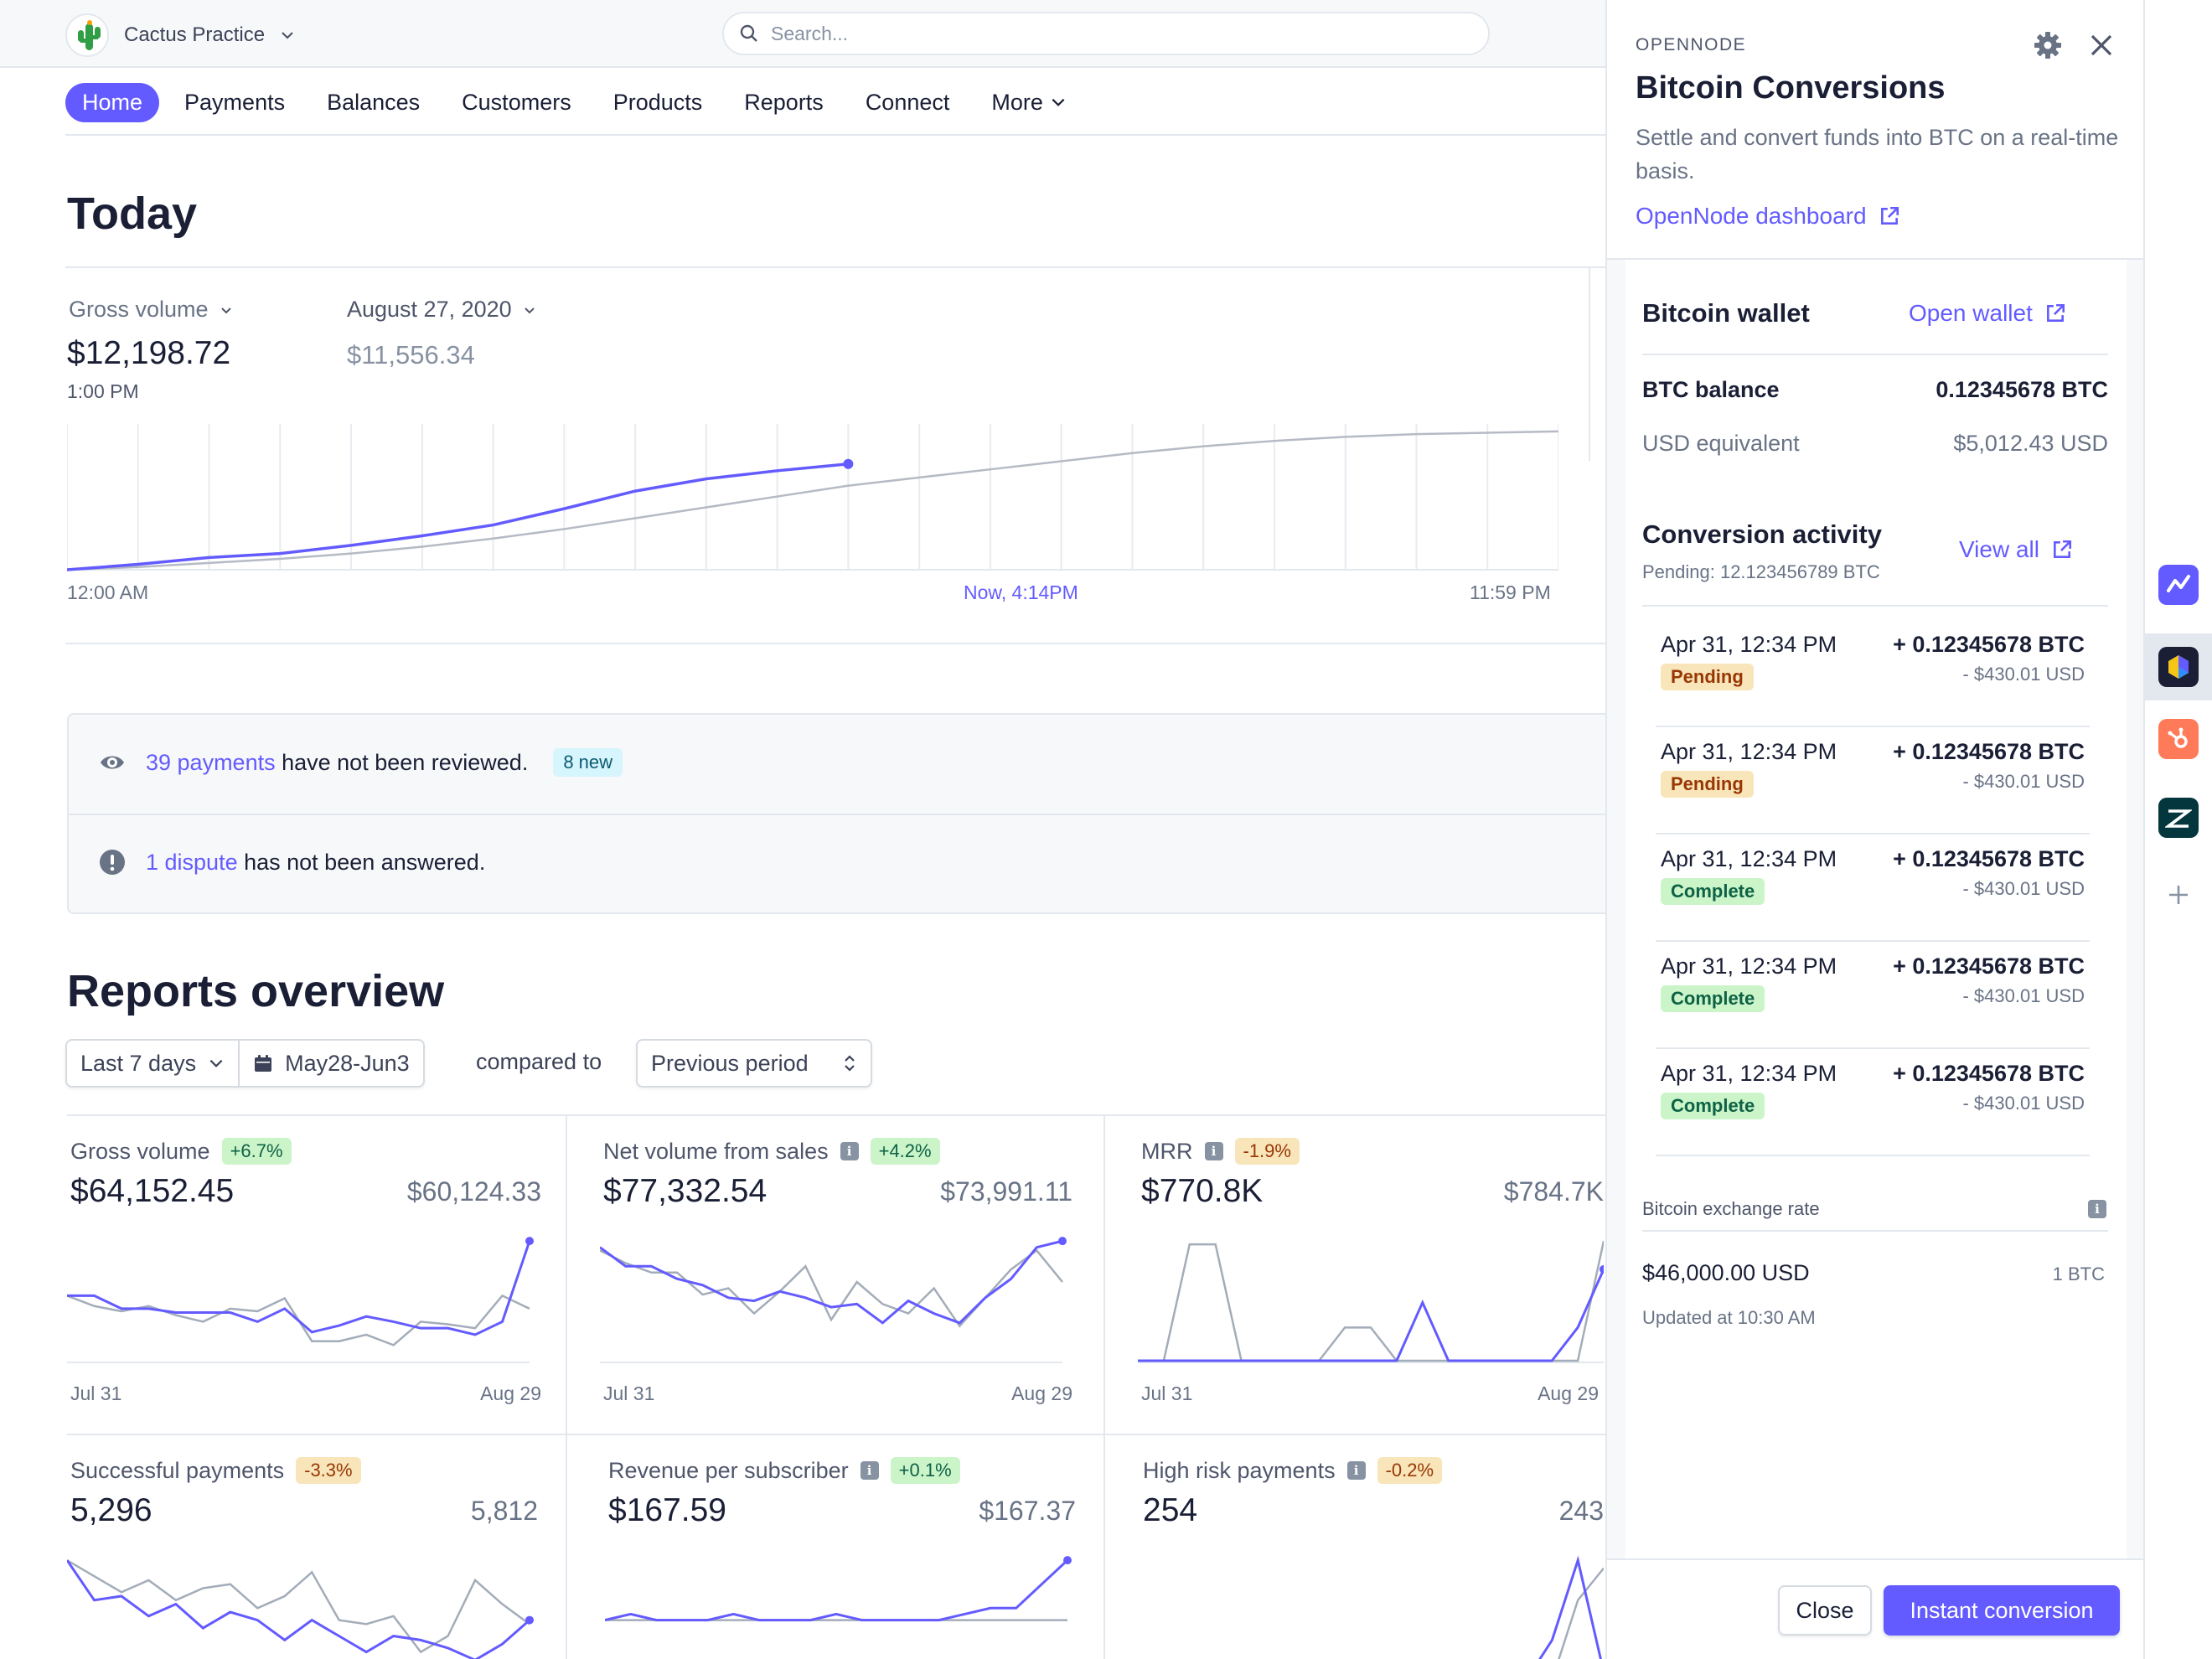 This screenshot has height=1659, width=2212. Describe the element at coordinates (374, 102) in the screenshot. I see `nav-balances: Balances` at that location.